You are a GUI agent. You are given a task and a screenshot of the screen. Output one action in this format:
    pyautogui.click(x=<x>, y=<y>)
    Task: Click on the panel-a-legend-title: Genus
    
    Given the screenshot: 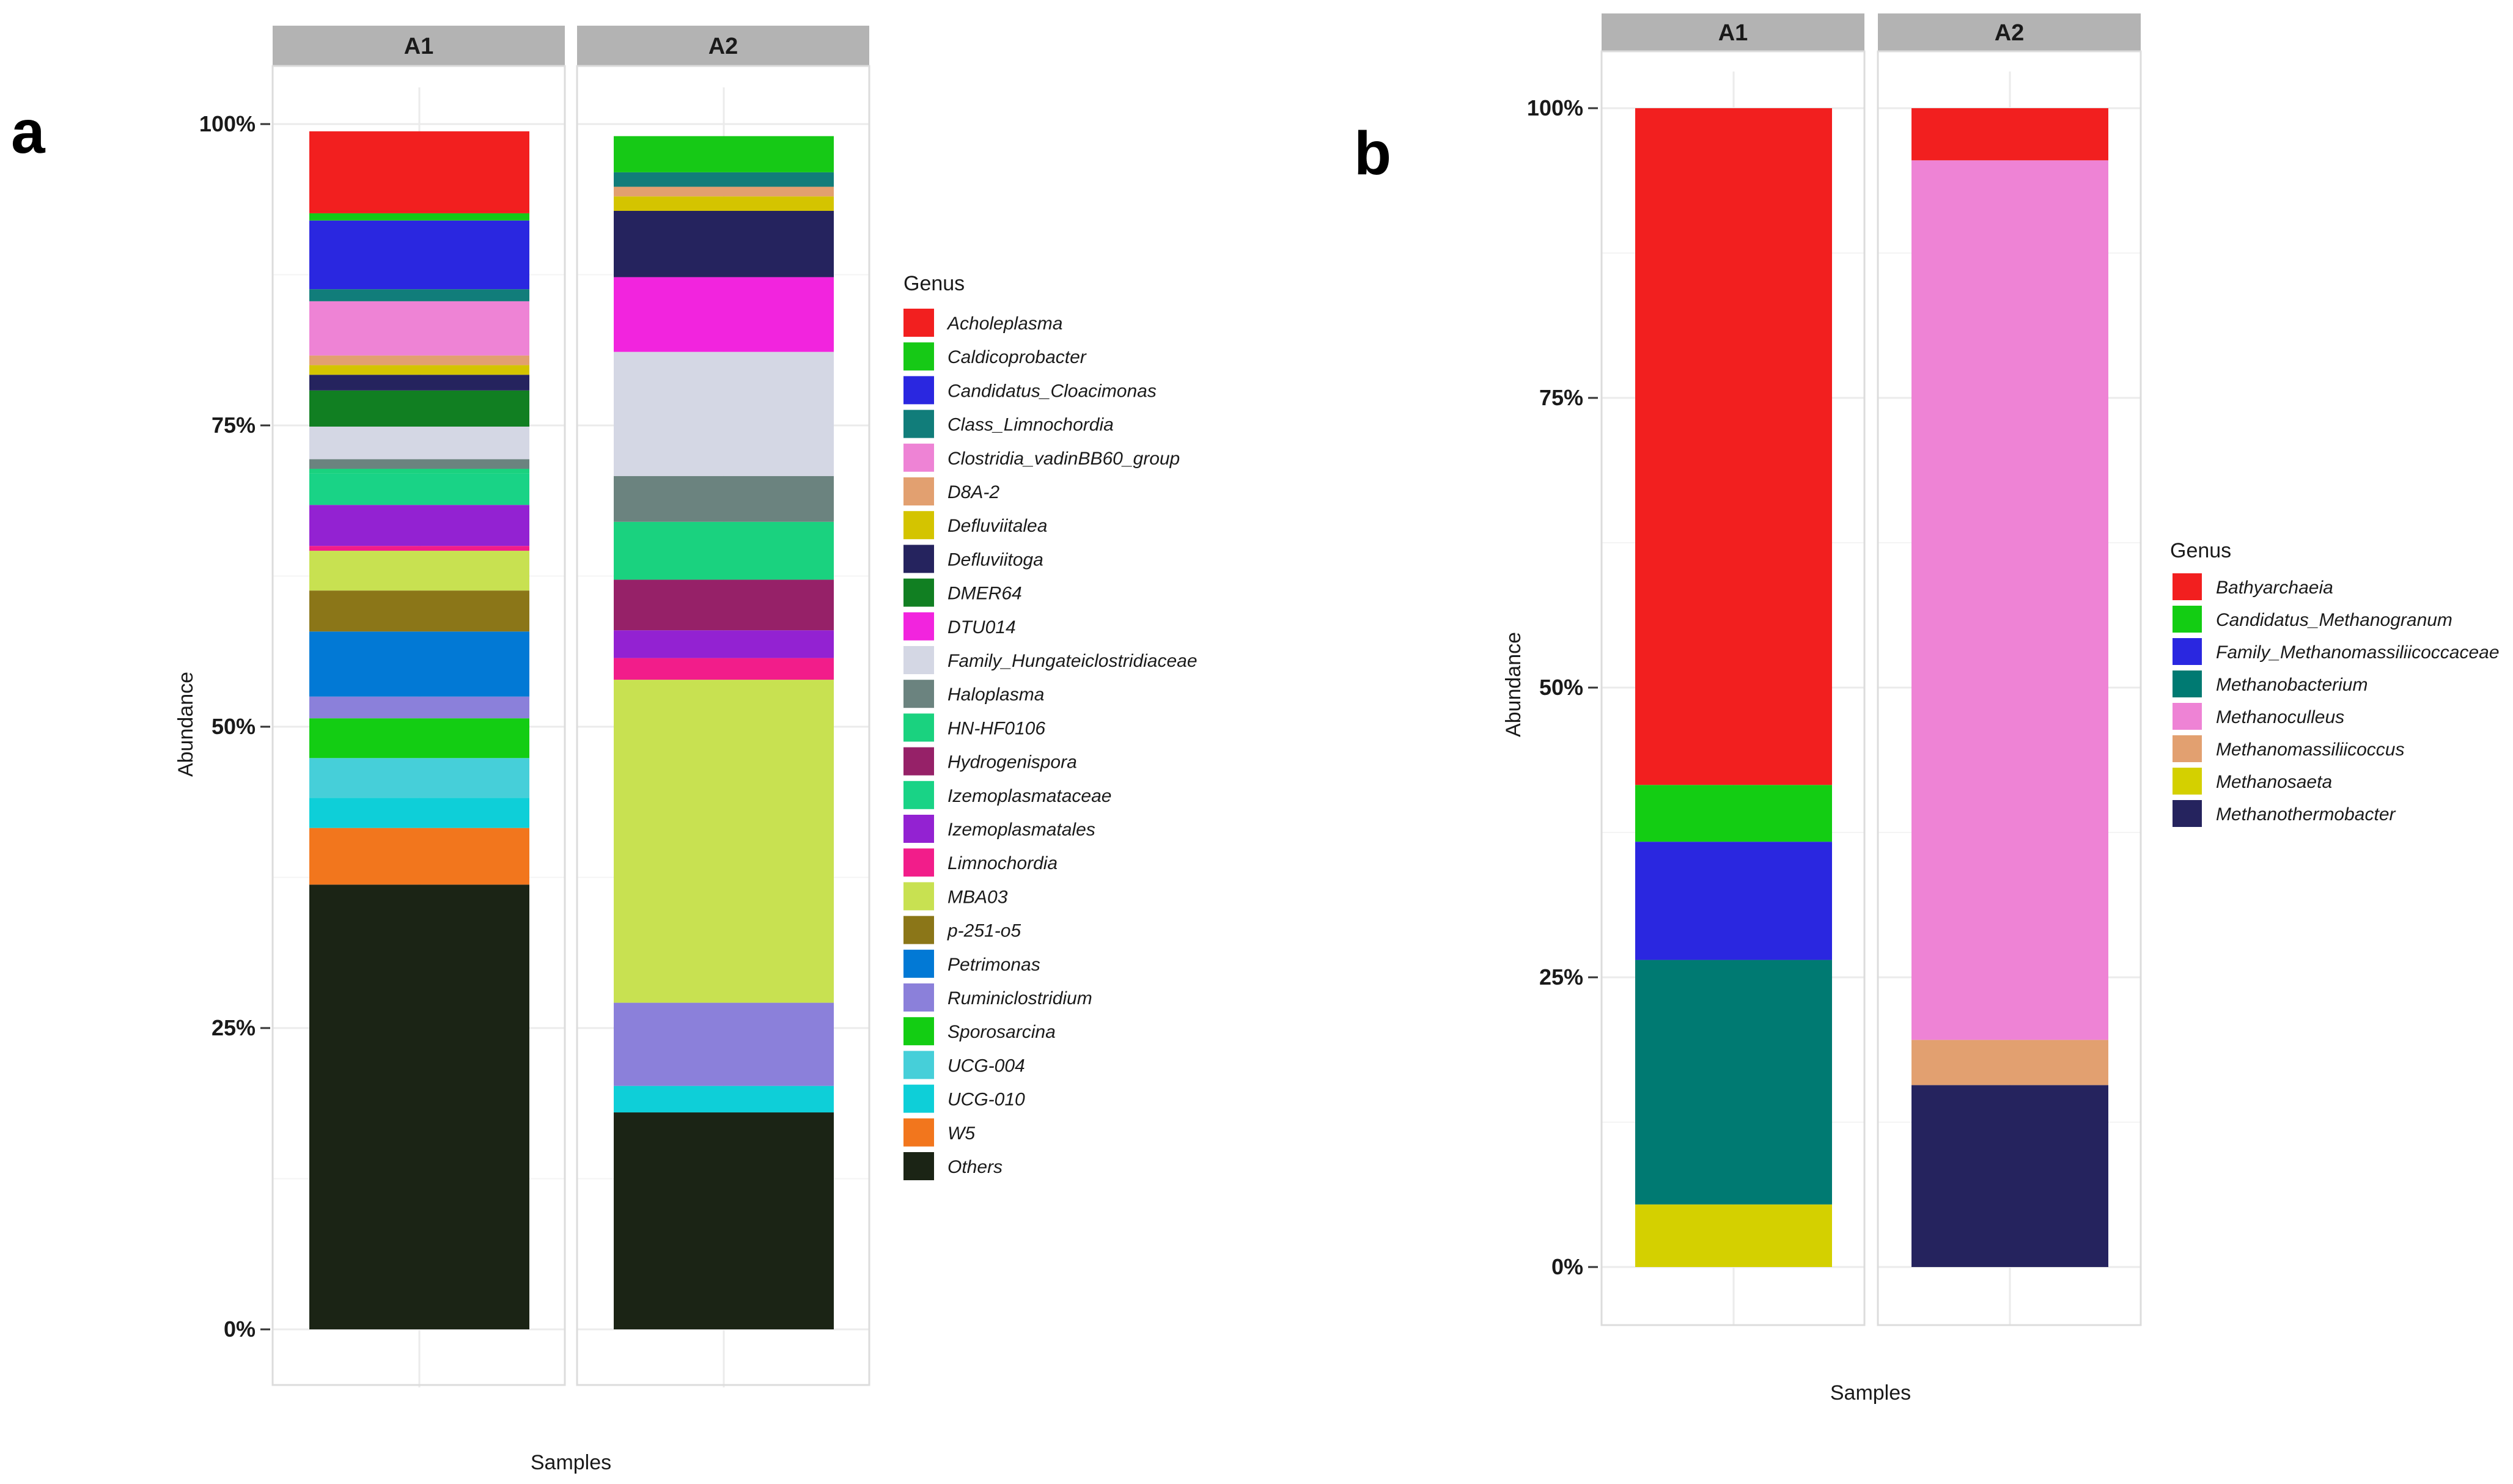 What is the action you would take?
    pyautogui.click(x=934, y=283)
    